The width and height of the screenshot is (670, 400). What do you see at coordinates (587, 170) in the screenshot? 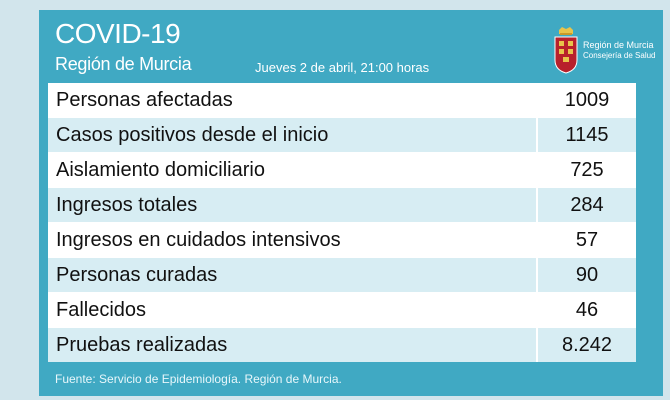
I see `row-value: 725` at bounding box center [587, 170].